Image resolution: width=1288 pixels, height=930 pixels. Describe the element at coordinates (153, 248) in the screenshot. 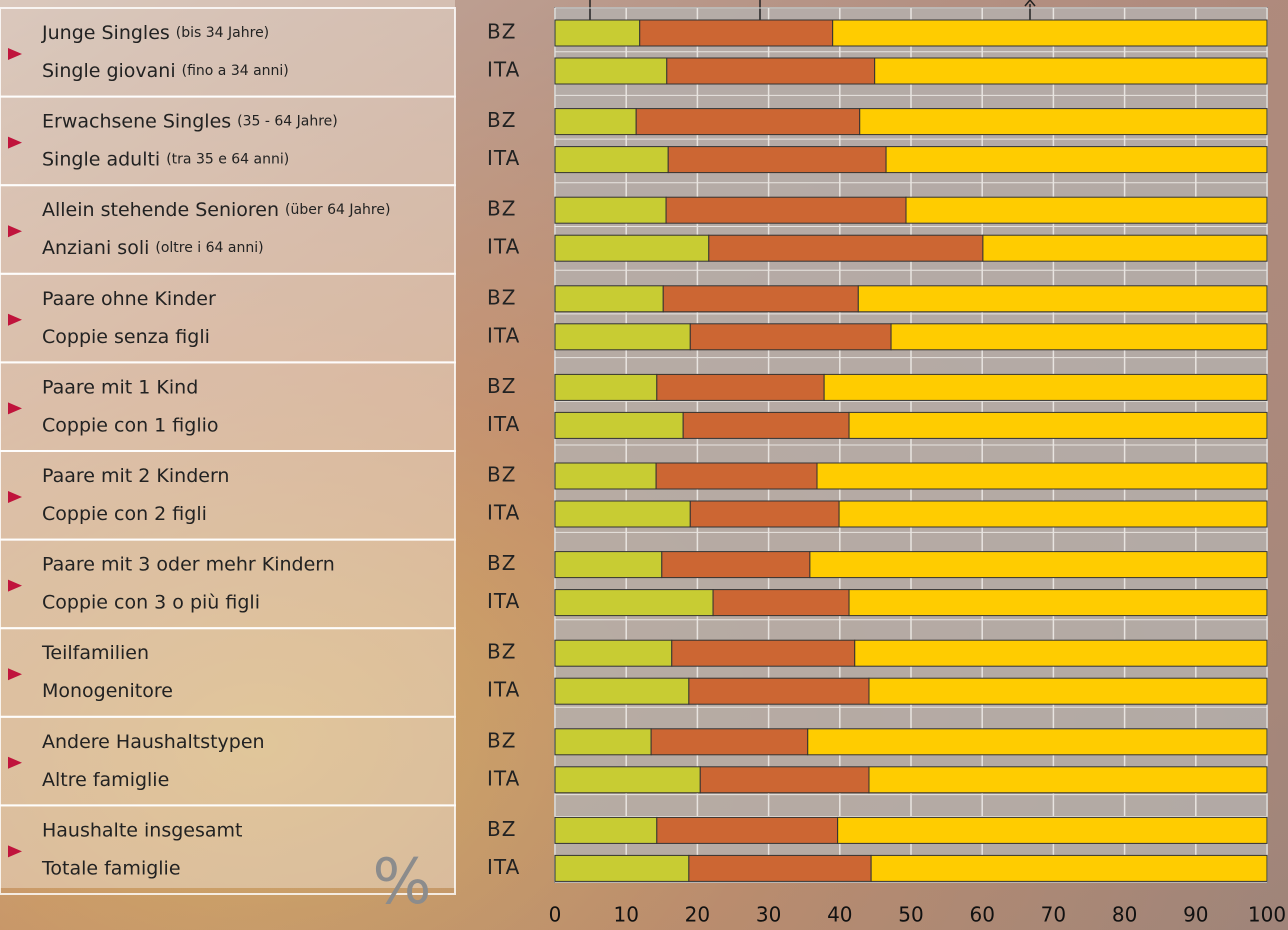

I see `group-label: Anziani soli (oltre i 64 anni)` at that location.